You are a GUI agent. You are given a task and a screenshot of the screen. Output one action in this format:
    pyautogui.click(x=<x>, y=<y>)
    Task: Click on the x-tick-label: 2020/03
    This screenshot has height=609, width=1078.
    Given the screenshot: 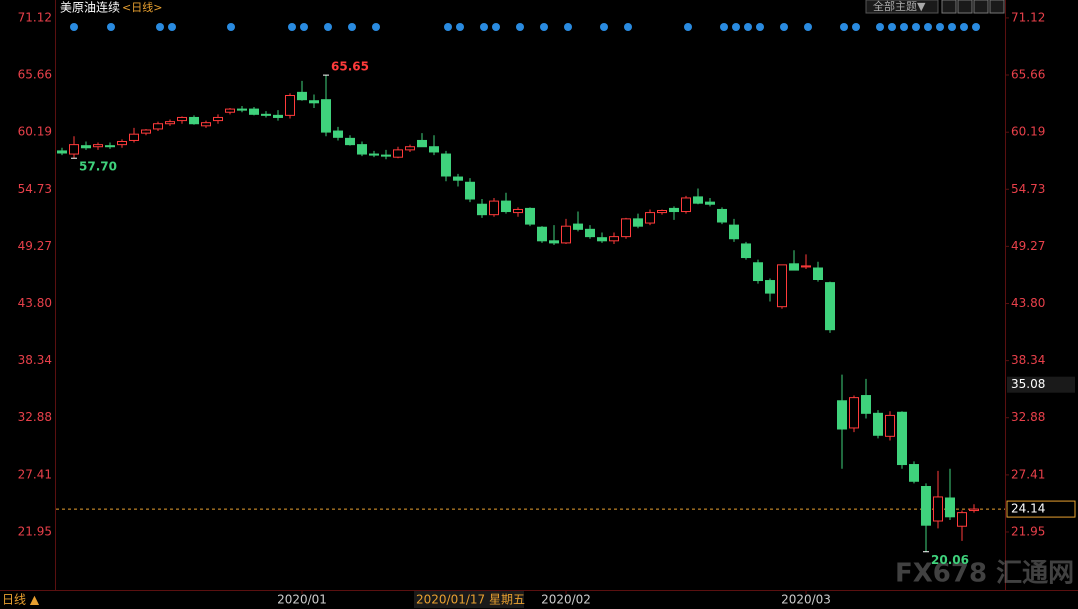 What is the action you would take?
    pyautogui.click(x=806, y=600)
    